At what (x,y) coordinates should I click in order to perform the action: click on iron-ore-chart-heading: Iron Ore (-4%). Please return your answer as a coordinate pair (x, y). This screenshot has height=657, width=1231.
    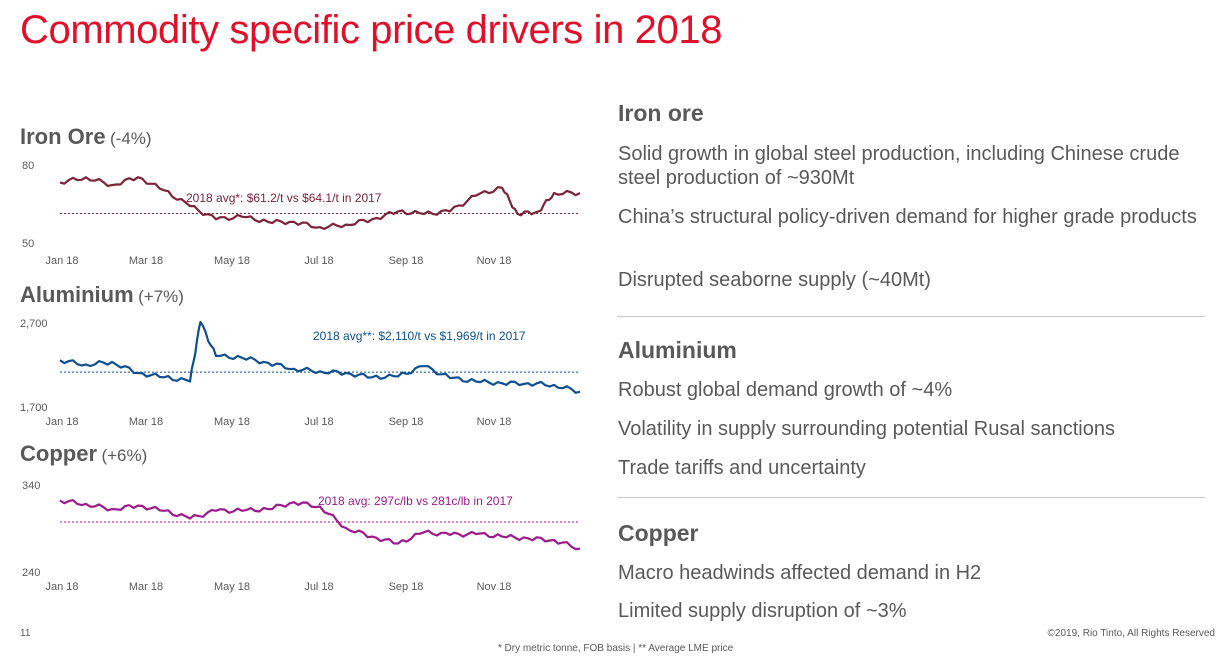
    Looking at the image, I should click on (86, 137).